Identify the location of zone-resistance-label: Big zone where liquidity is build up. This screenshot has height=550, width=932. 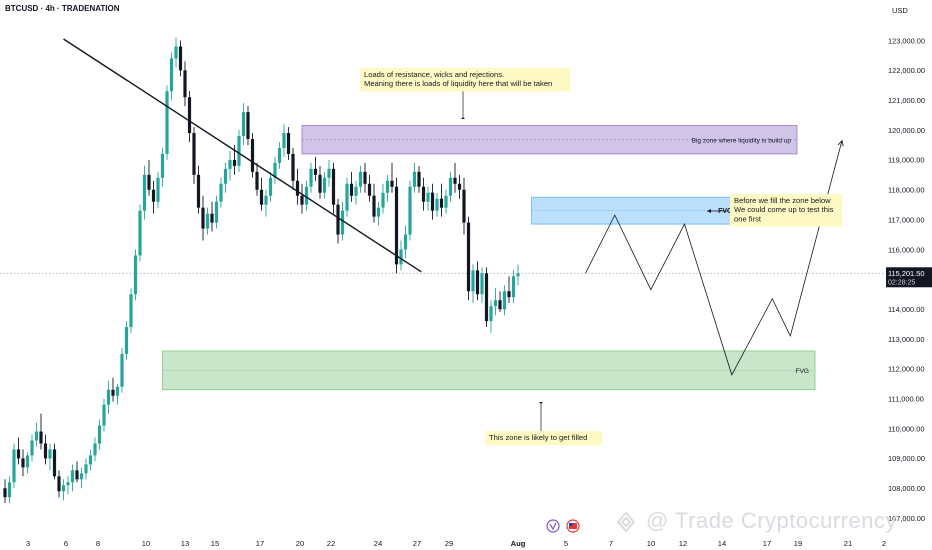
(742, 140).